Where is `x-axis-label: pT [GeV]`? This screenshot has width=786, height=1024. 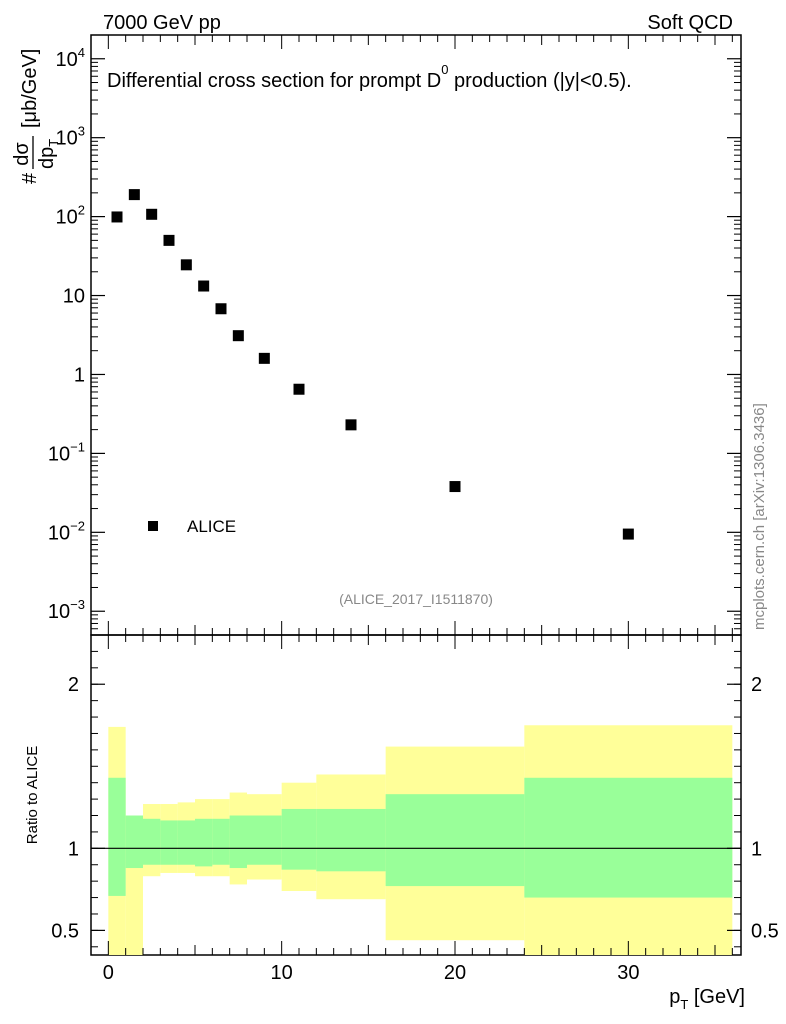 x-axis-label: pT [GeV] is located at coordinates (707, 999).